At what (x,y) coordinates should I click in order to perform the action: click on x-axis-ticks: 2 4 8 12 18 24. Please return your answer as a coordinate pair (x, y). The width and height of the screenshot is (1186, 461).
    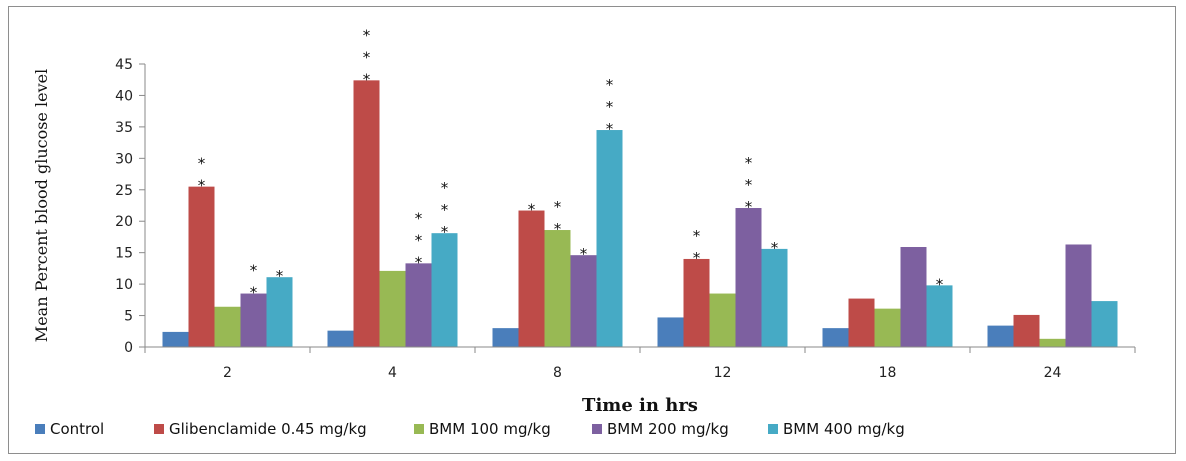
    Looking at the image, I should click on (640, 364).